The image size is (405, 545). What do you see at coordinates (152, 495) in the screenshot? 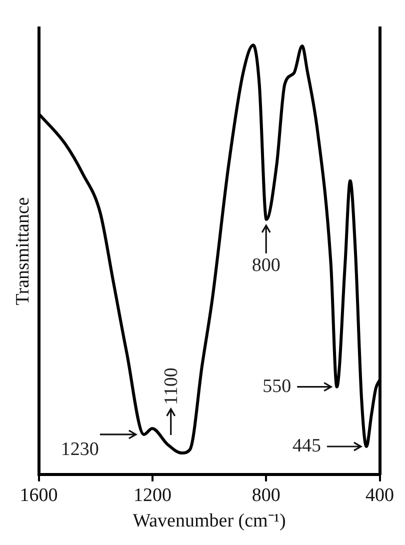
I see `x-tick-label: 1200` at bounding box center [152, 495].